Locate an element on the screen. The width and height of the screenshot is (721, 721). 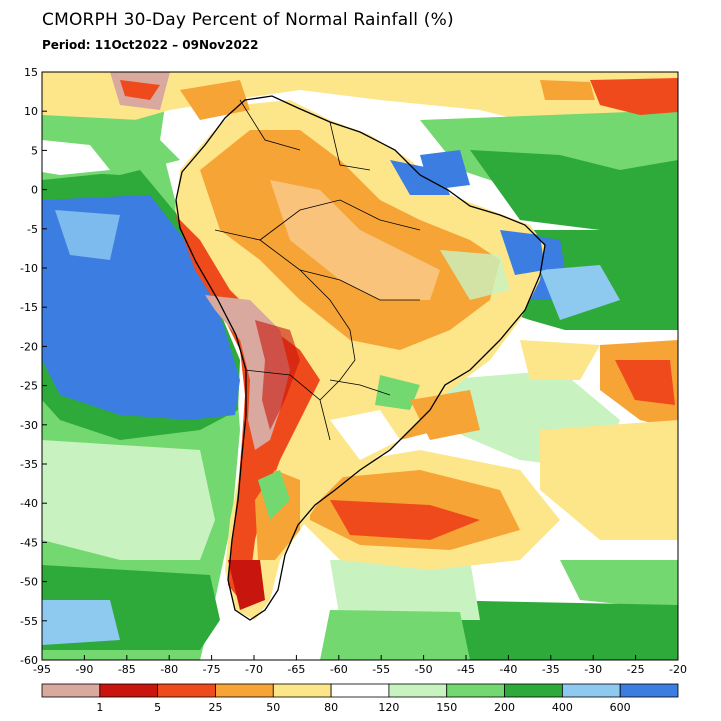
lon-tick-label: -55 is located at coordinates (381, 669).